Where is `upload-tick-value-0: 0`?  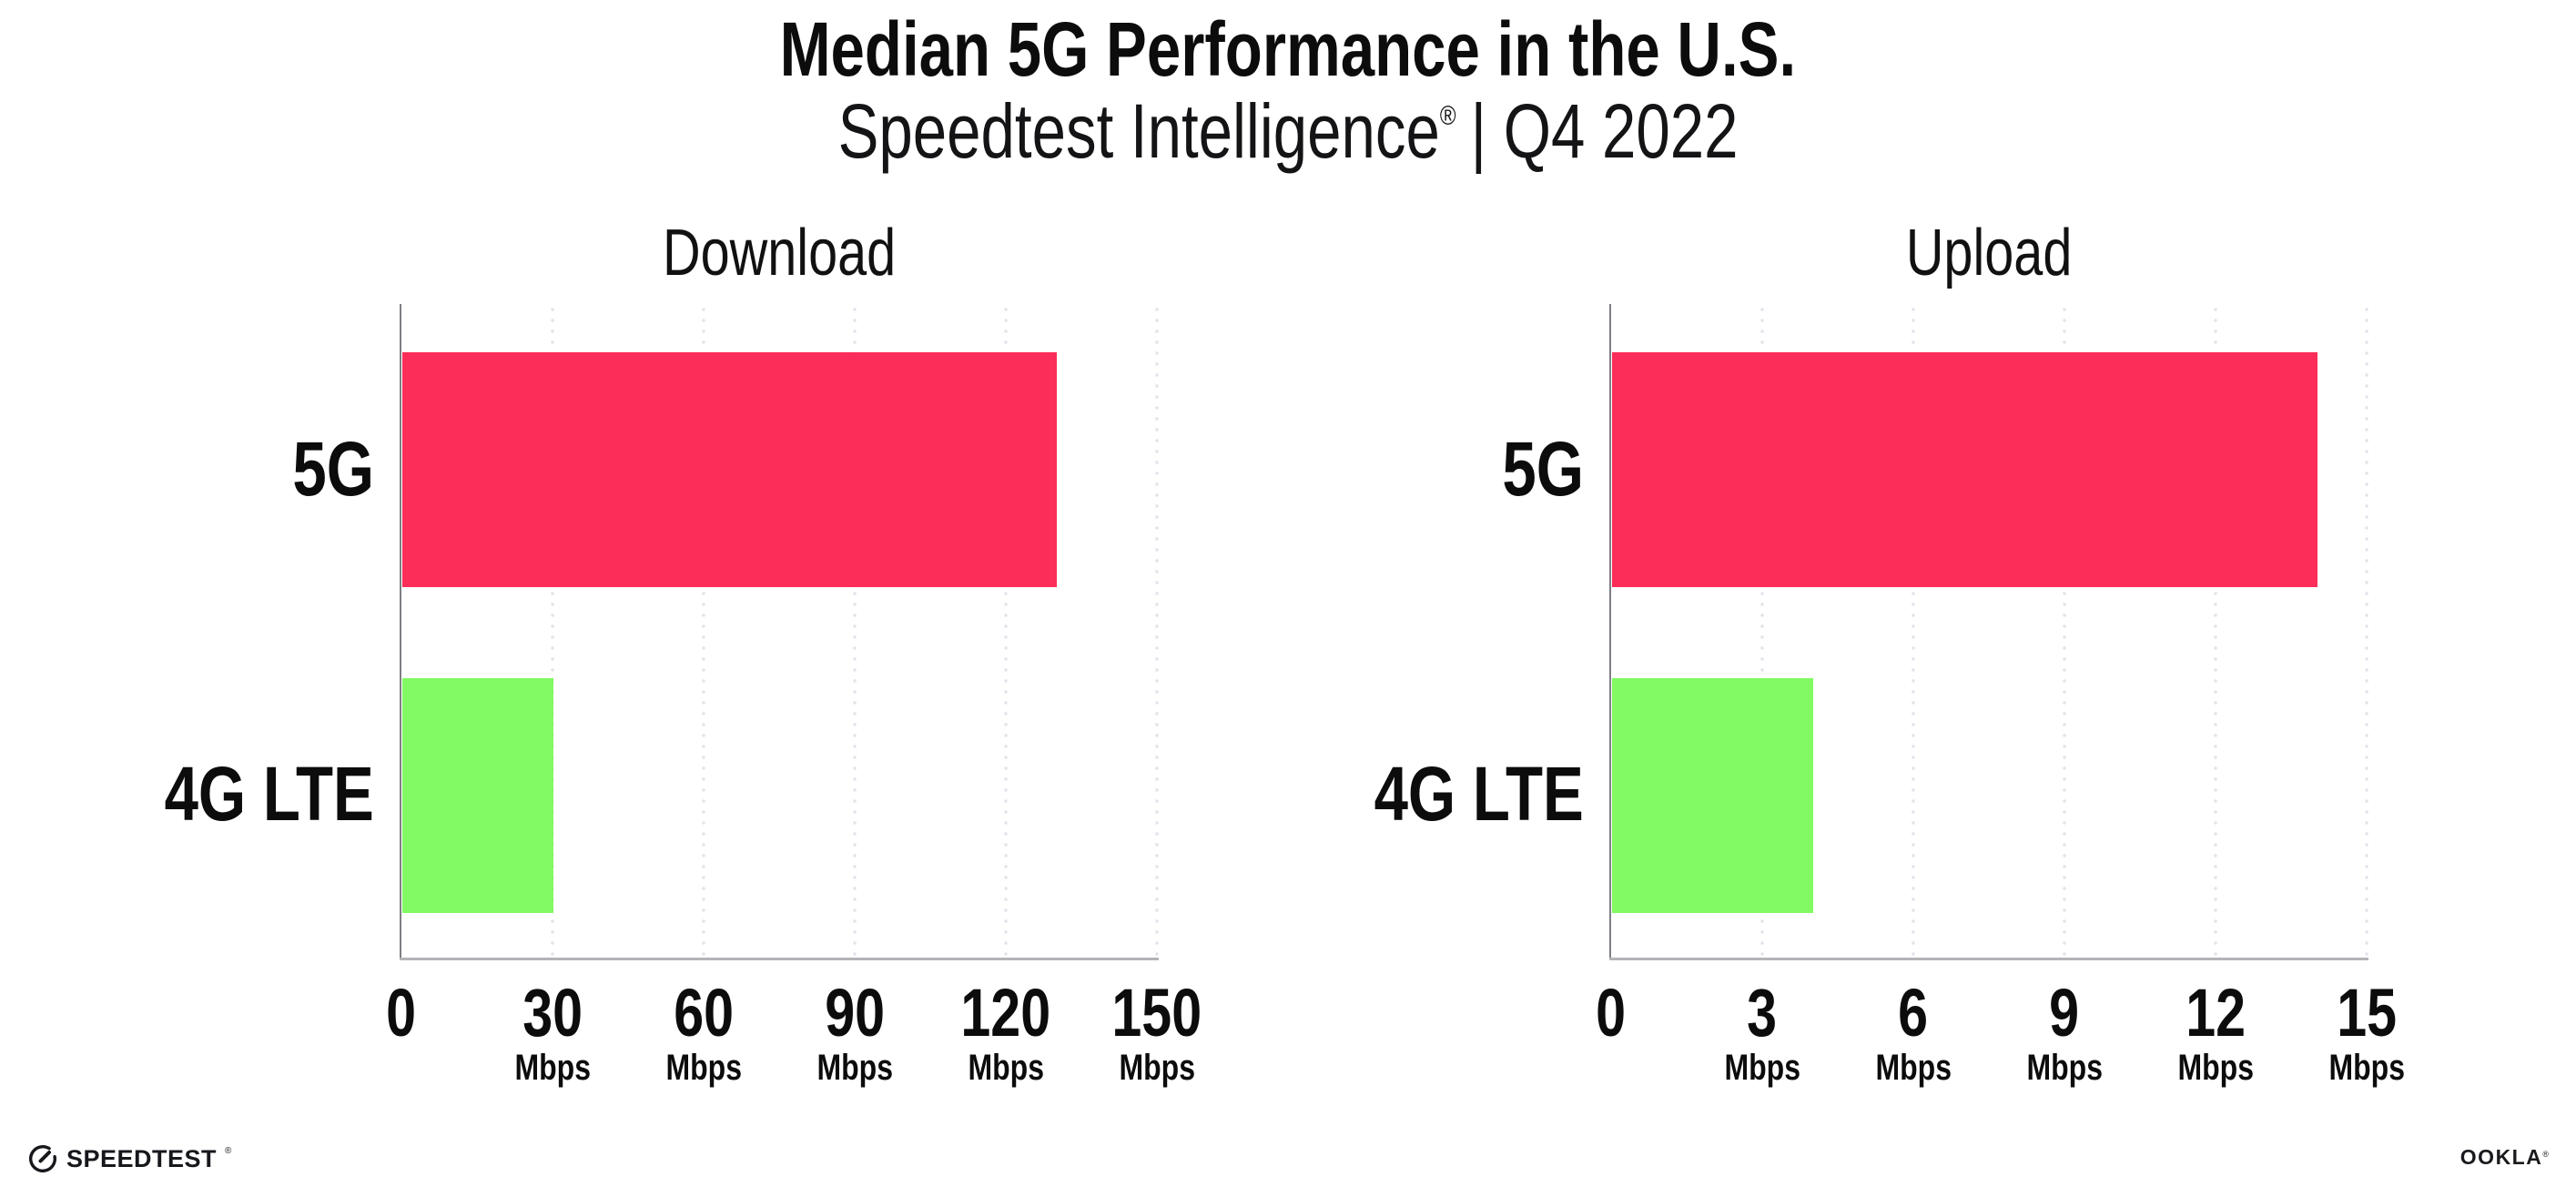 upload-tick-value-0: 0 is located at coordinates (1611, 1012).